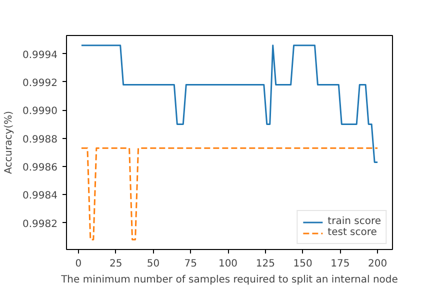  What do you see at coordinates (378, 264) in the screenshot?
I see `x-tick-label: 200` at bounding box center [378, 264].